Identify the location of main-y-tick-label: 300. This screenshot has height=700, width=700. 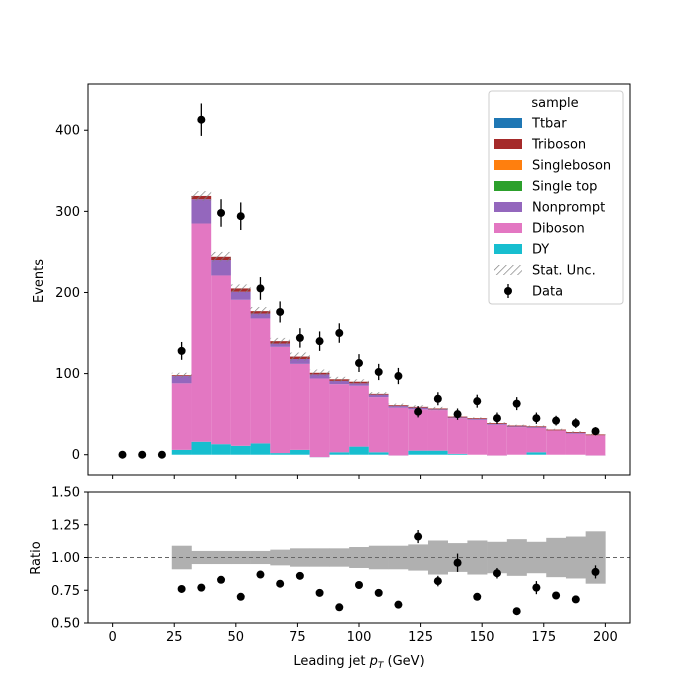
(67, 212).